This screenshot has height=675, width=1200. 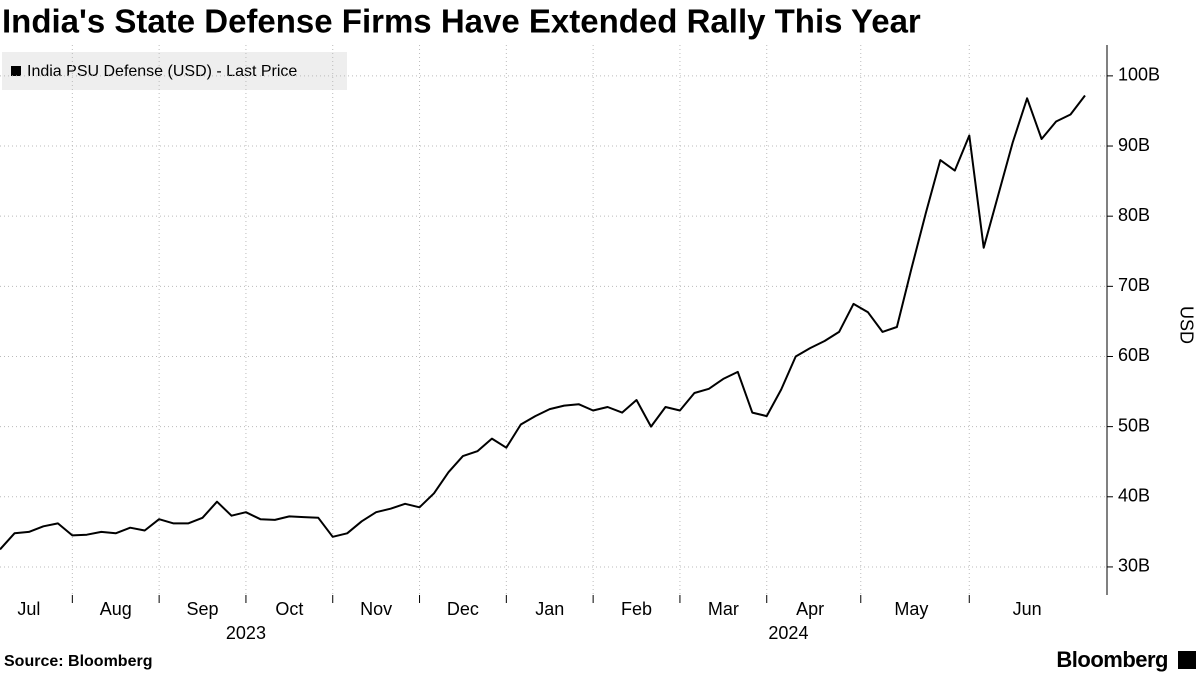 What do you see at coordinates (1139, 75) in the screenshot?
I see `y-tick-label: 100B` at bounding box center [1139, 75].